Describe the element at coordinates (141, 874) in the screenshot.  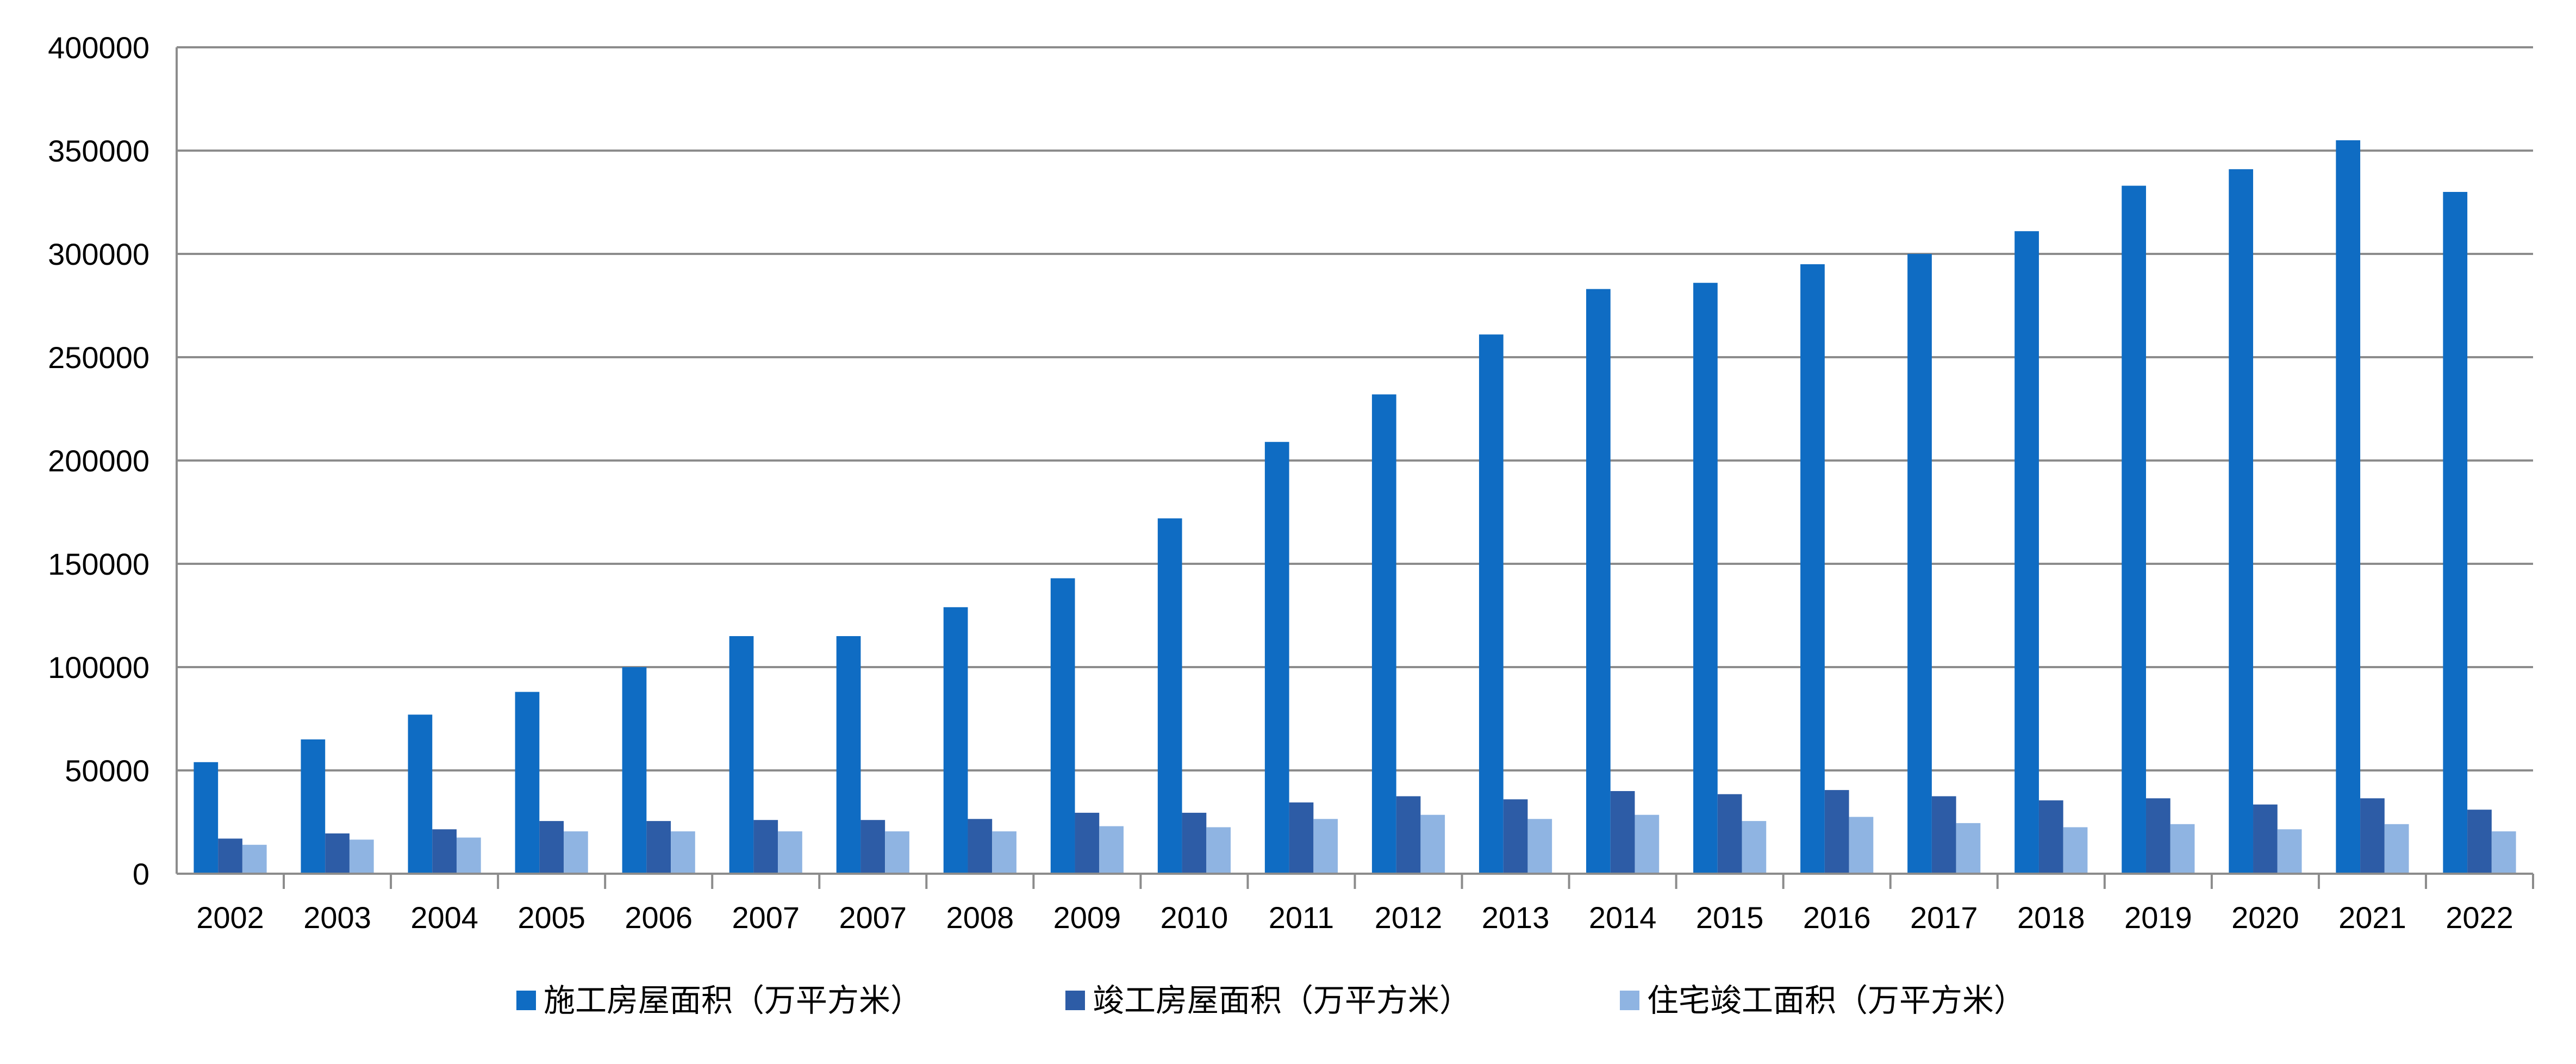
I see `y-tick-label: 0` at that location.